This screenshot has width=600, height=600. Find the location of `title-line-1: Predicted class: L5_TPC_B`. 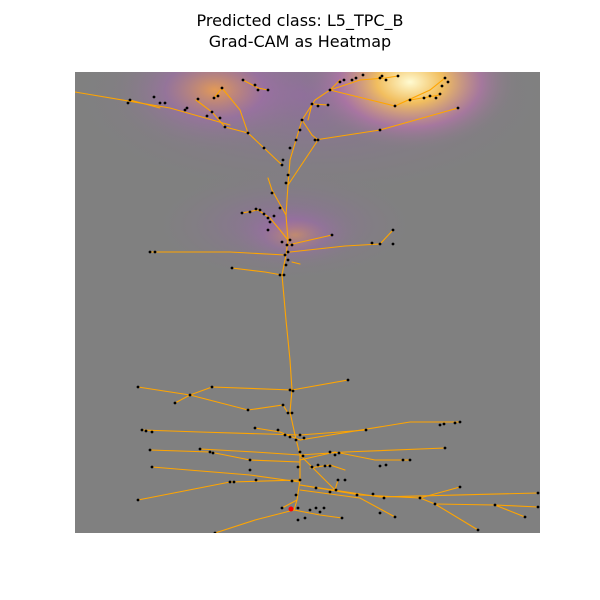

title-line-1: Predicted class: L5_TPC_B is located at coordinates (300, 20).